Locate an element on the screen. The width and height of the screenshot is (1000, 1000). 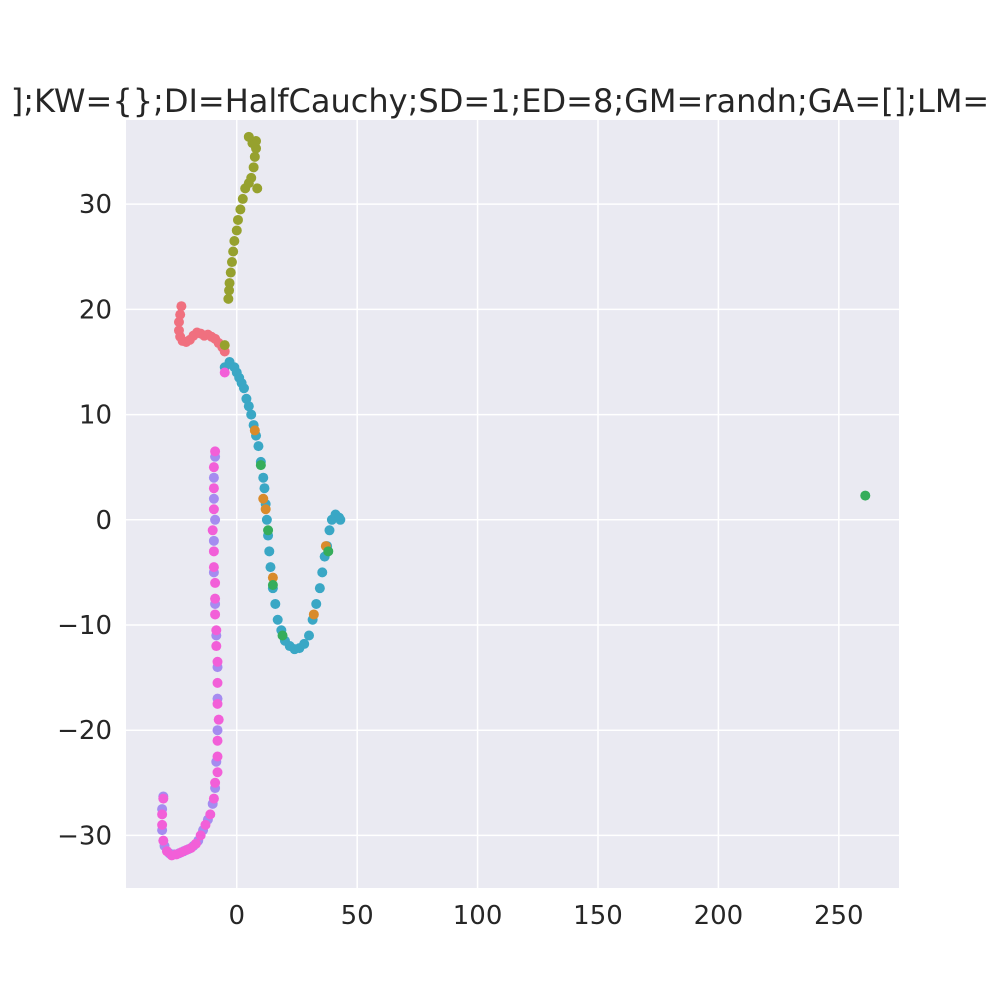
y-tick-label: 10 is located at coordinates (95, 416).